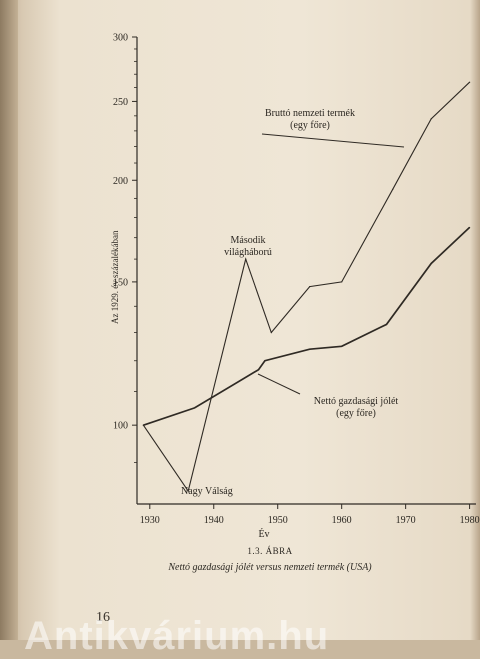 The width and height of the screenshot is (480, 659). Describe the element at coordinates (103, 617) in the screenshot. I see `page-number: 16` at that location.